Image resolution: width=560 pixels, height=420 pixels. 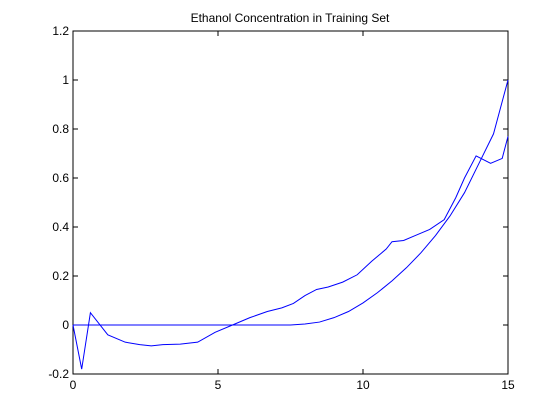 I want to click on x-tick-label: 10, so click(x=363, y=385).